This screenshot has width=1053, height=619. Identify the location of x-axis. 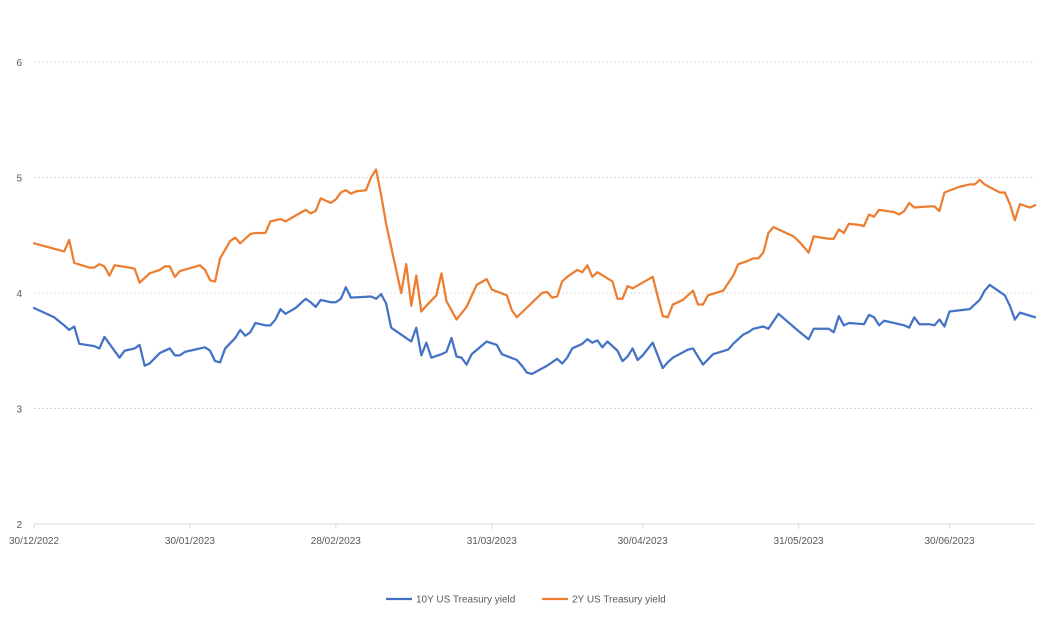
(534, 526).